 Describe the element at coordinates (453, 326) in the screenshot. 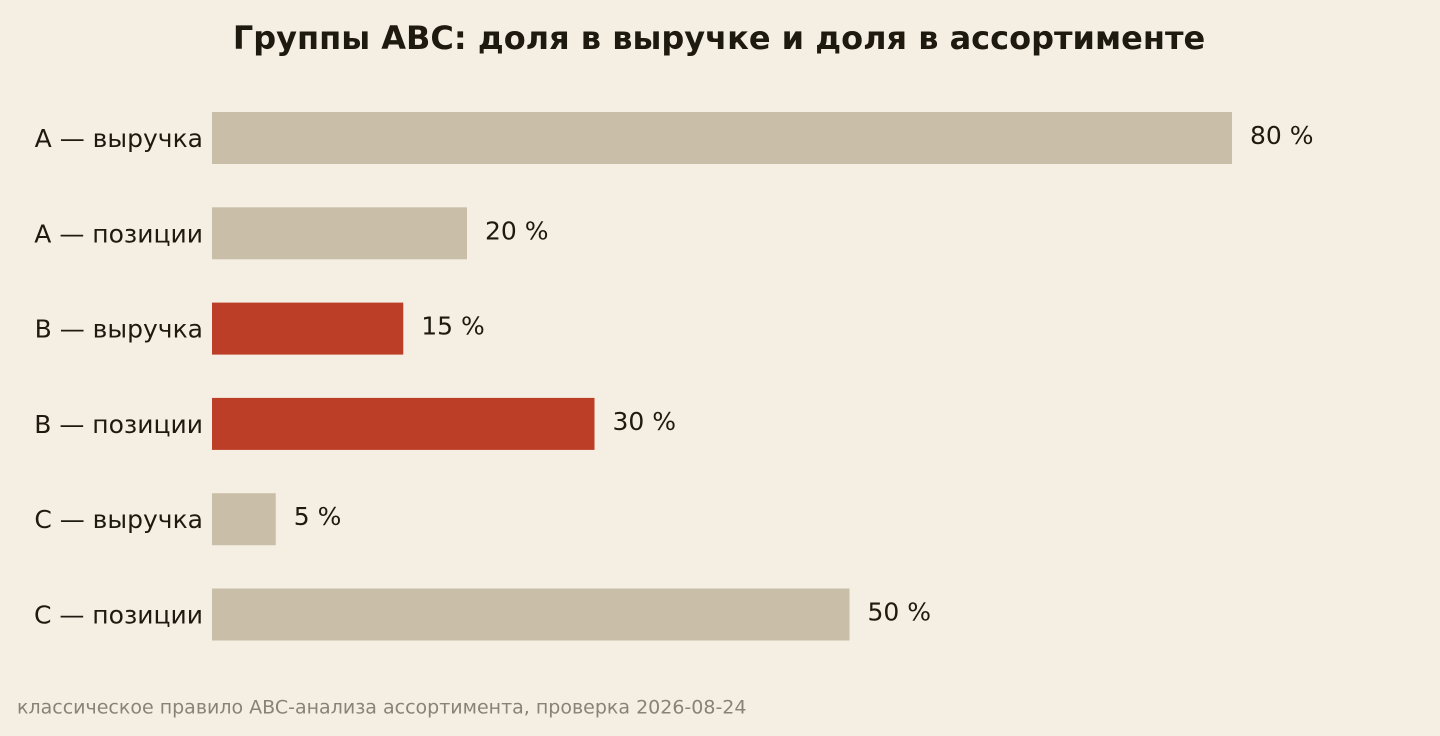

I see `value-label: 15 %` at that location.